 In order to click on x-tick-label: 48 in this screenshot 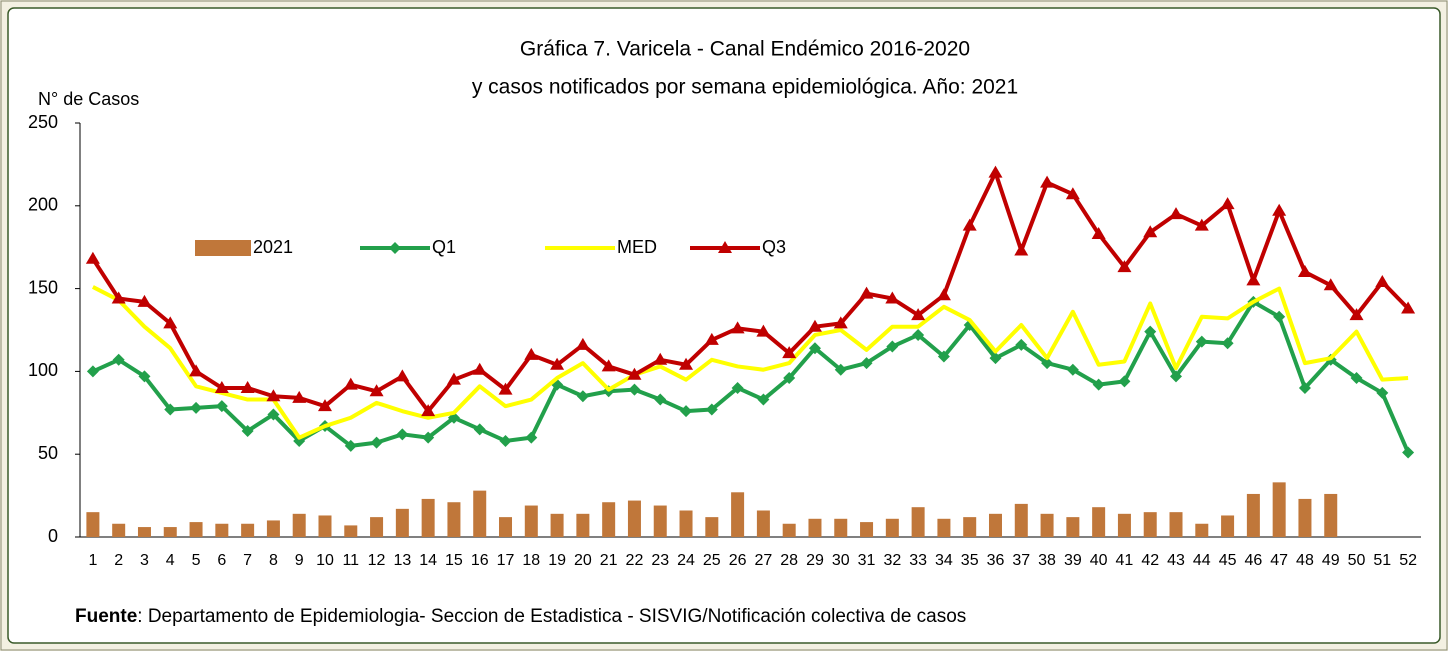, I will do `click(1305, 560)`.